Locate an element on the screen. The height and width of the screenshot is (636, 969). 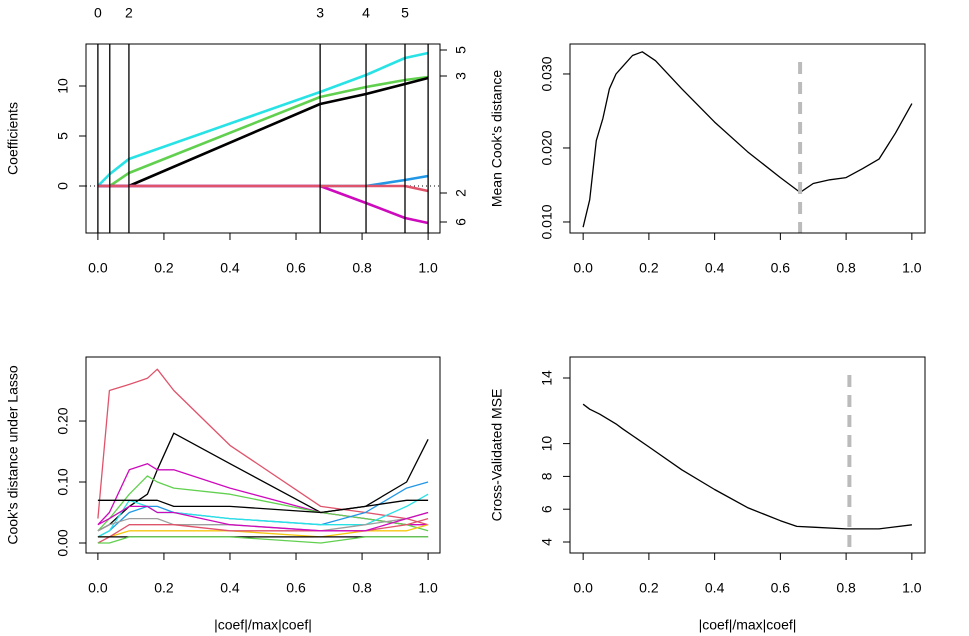
y2-tick-label: 5 is located at coordinates (461, 50).